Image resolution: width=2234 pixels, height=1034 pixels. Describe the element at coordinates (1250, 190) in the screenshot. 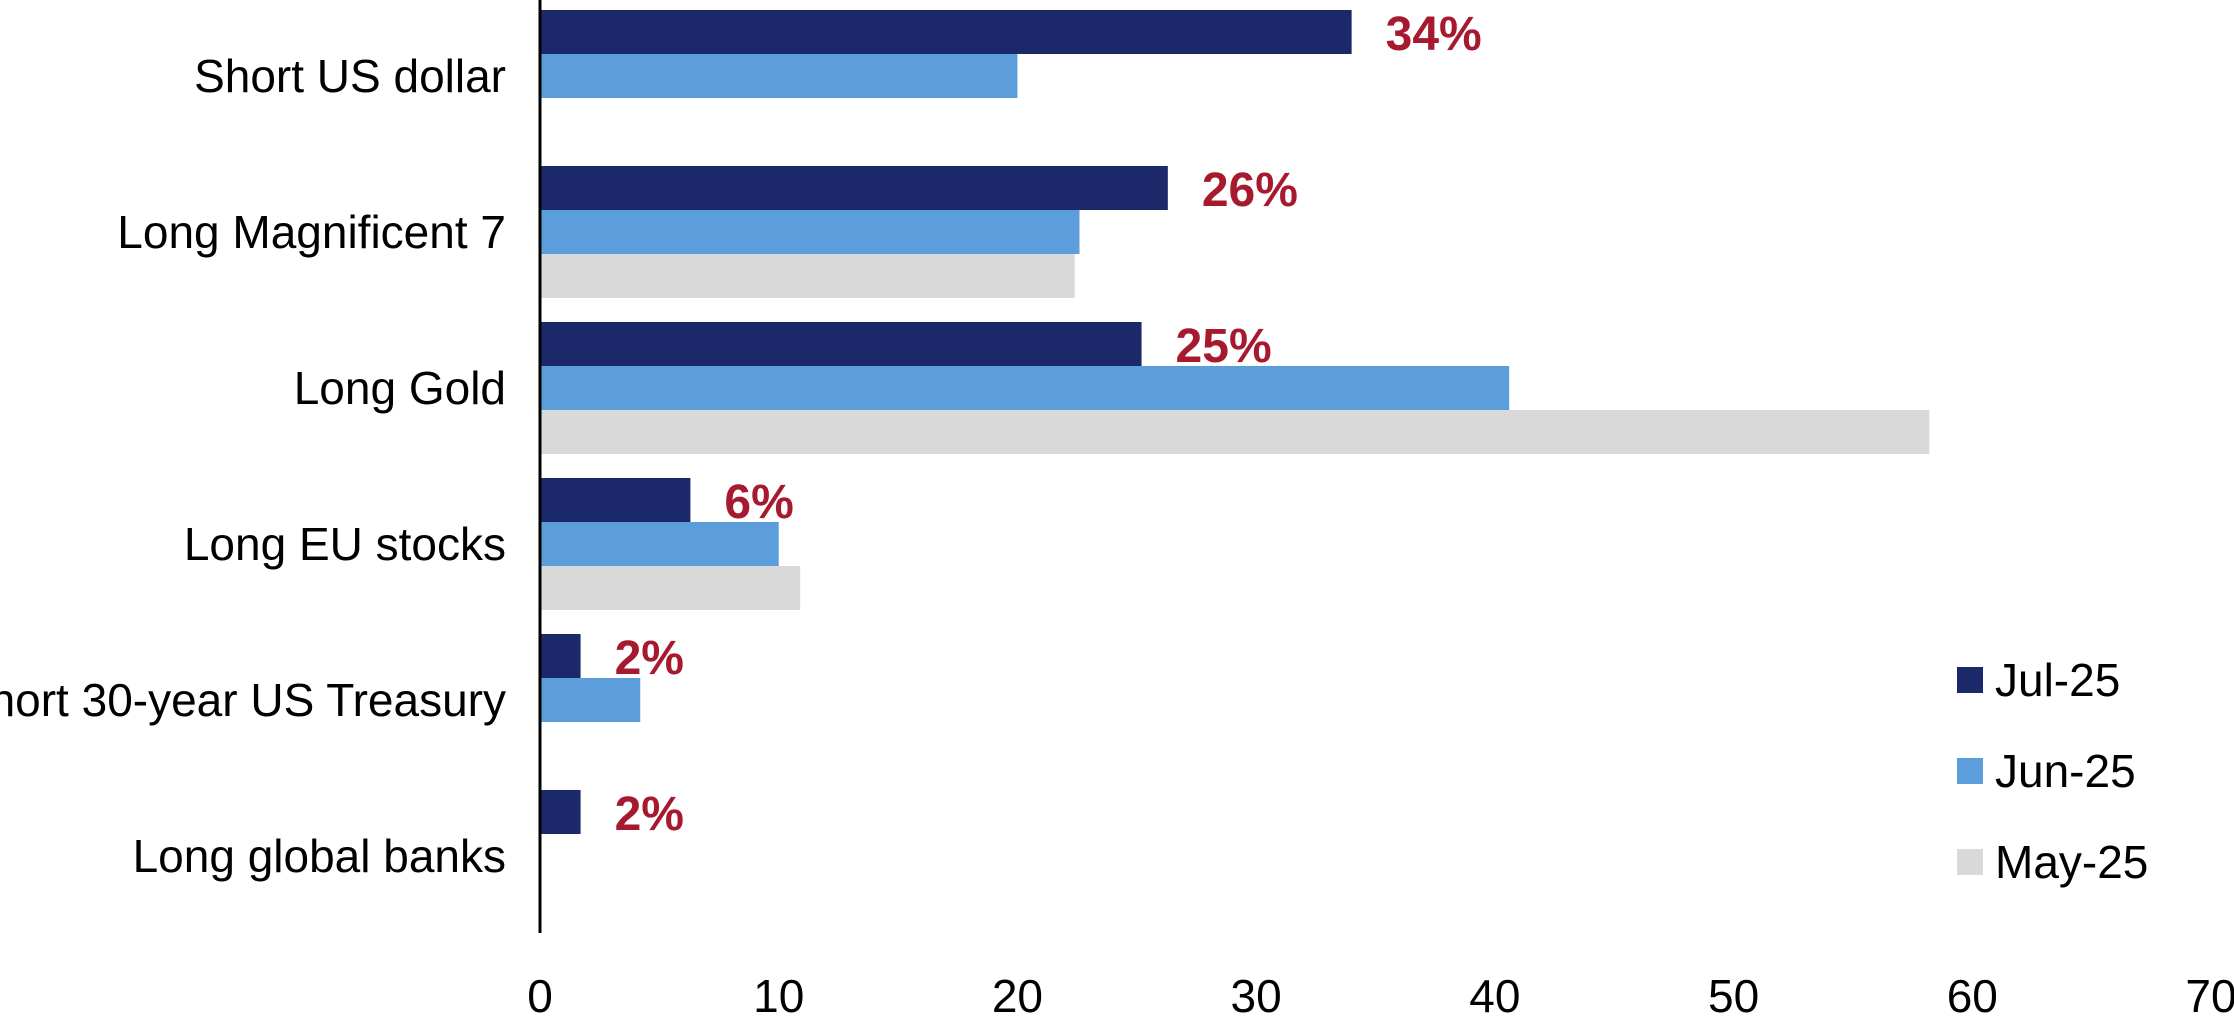

I see `data-label-long-magnificent-7: 26%` at that location.